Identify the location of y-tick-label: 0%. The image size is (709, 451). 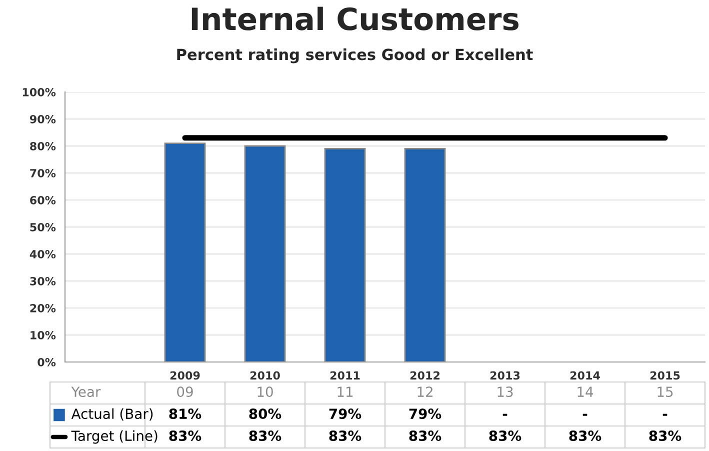
(47, 362).